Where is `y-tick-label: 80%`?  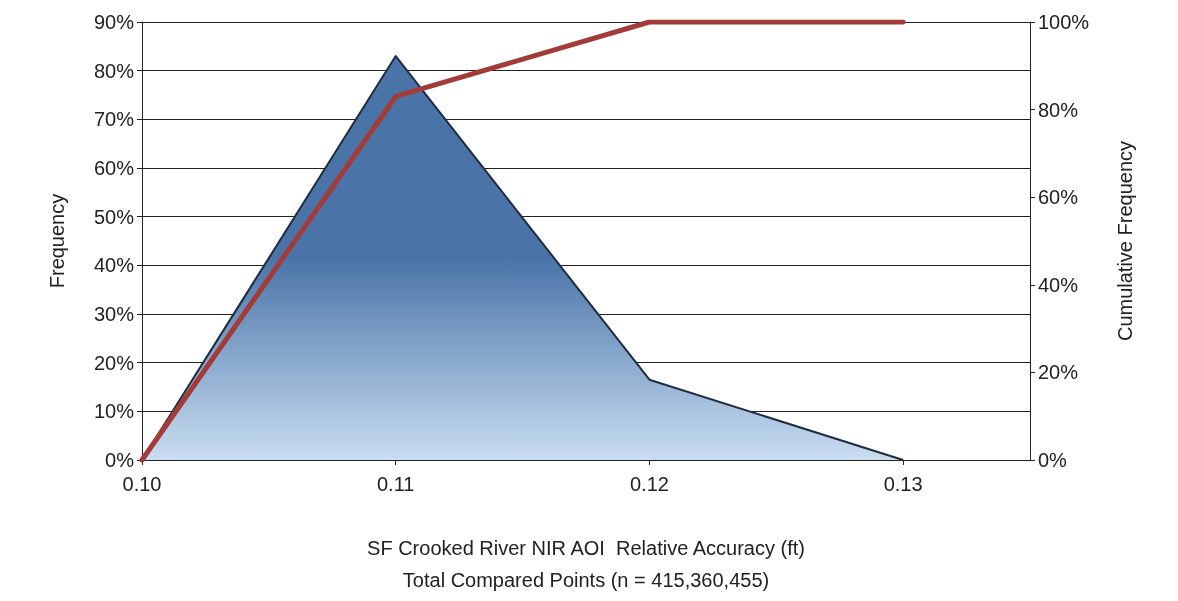 y-tick-label: 80% is located at coordinates (114, 70).